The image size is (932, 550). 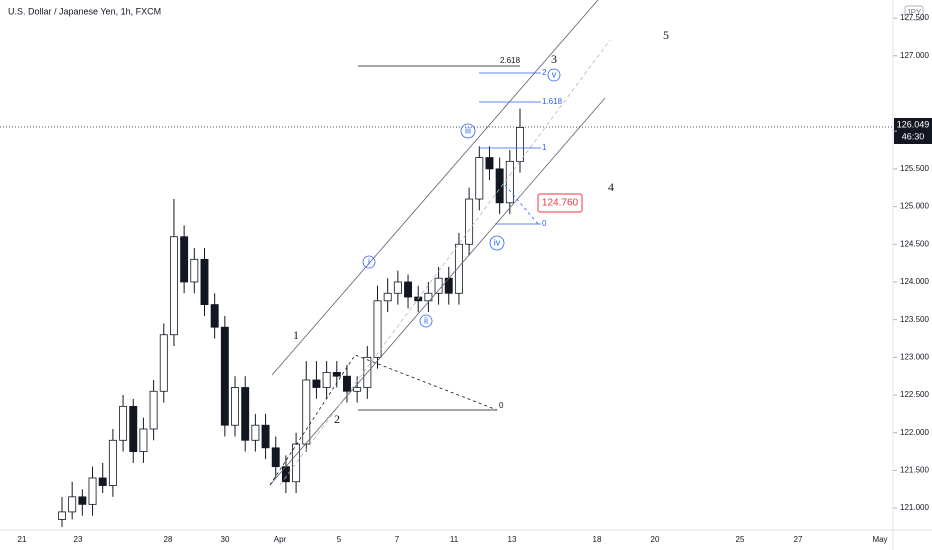 I want to click on x-tick-label: 5, so click(x=339, y=539).